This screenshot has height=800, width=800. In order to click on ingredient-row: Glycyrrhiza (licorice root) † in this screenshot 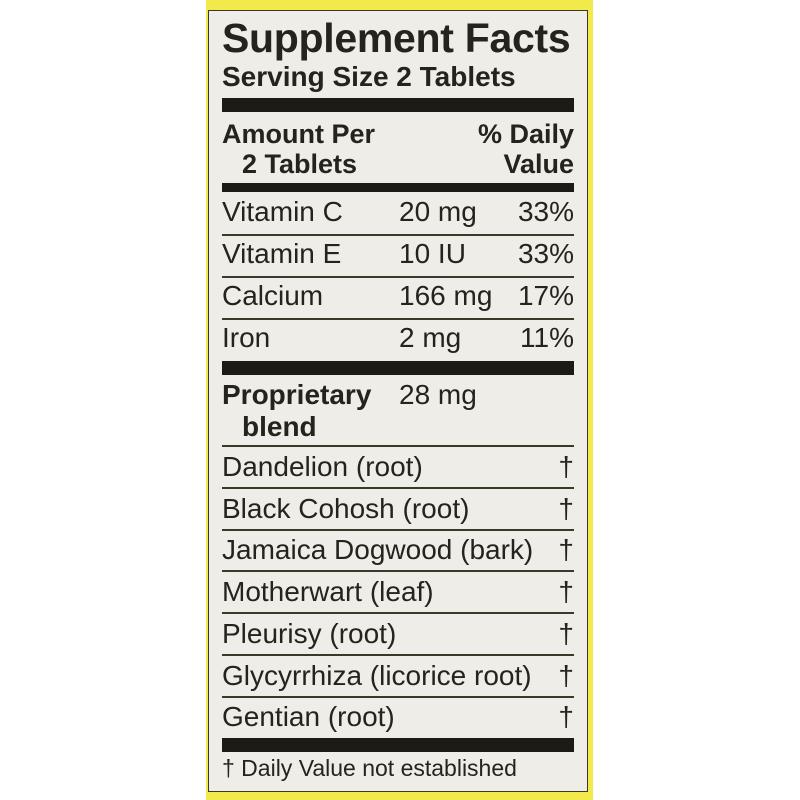, I will do `click(398, 677)`.